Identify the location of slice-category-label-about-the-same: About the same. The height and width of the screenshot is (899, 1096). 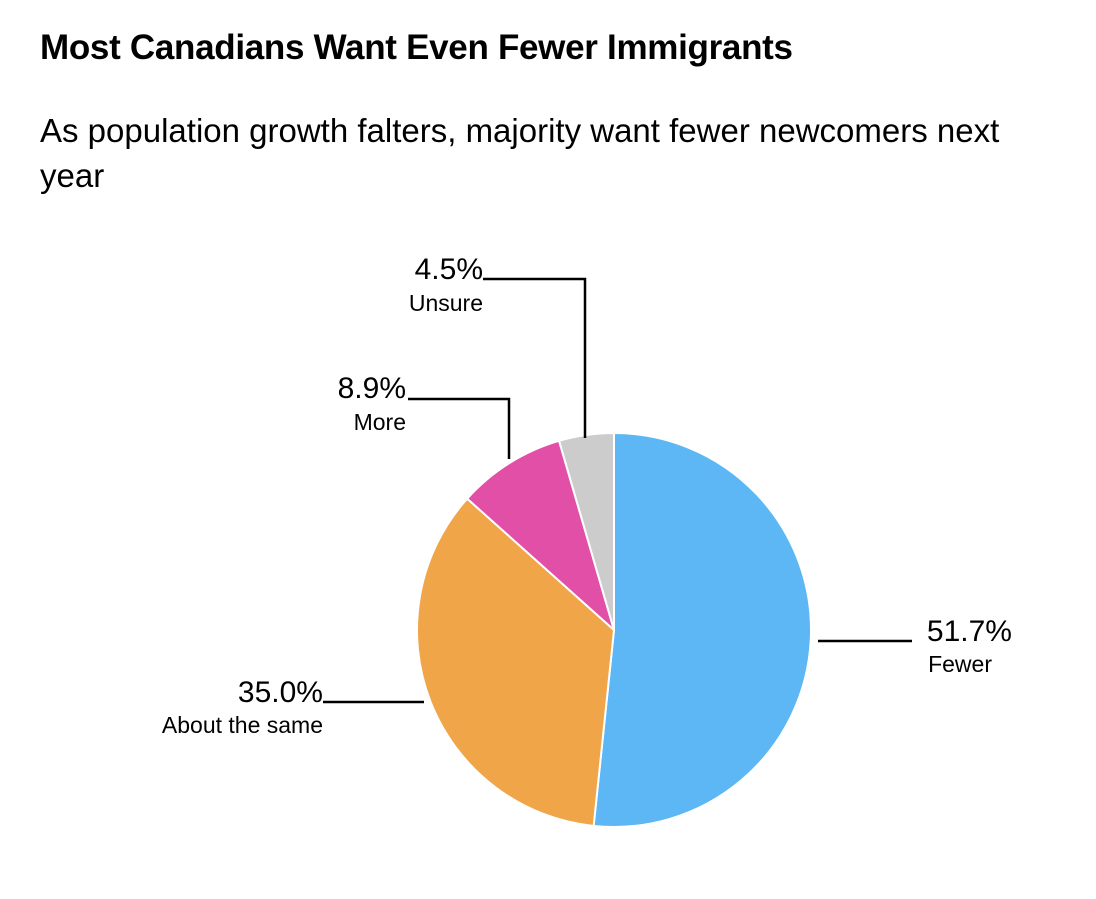
(242, 725).